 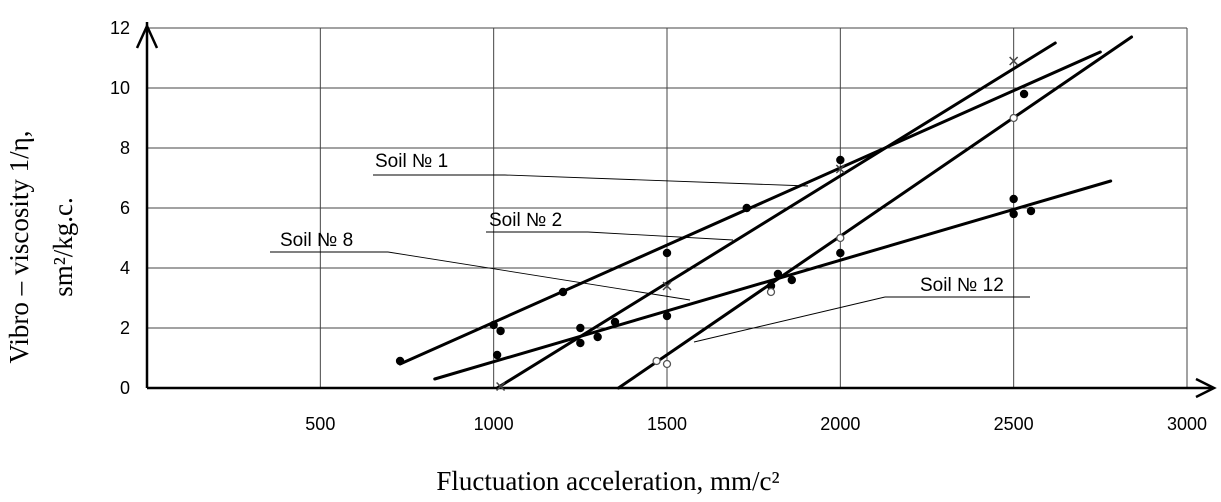 I want to click on x-tick-label: 500, so click(x=320, y=424).